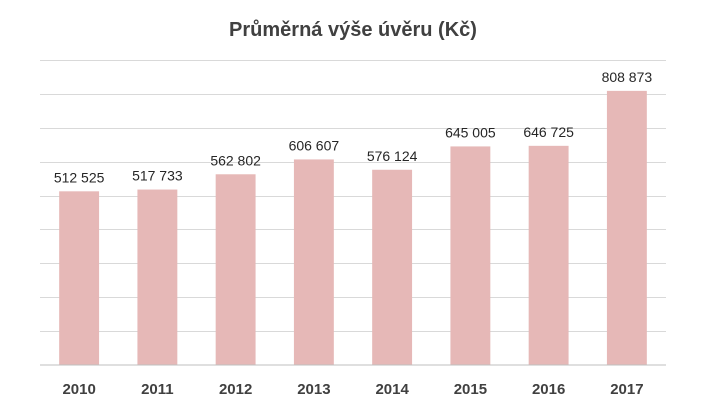  I want to click on x-tick-labels: 2010 2011 2012 2013 2014 2015 2016 2017, so click(352, 389).